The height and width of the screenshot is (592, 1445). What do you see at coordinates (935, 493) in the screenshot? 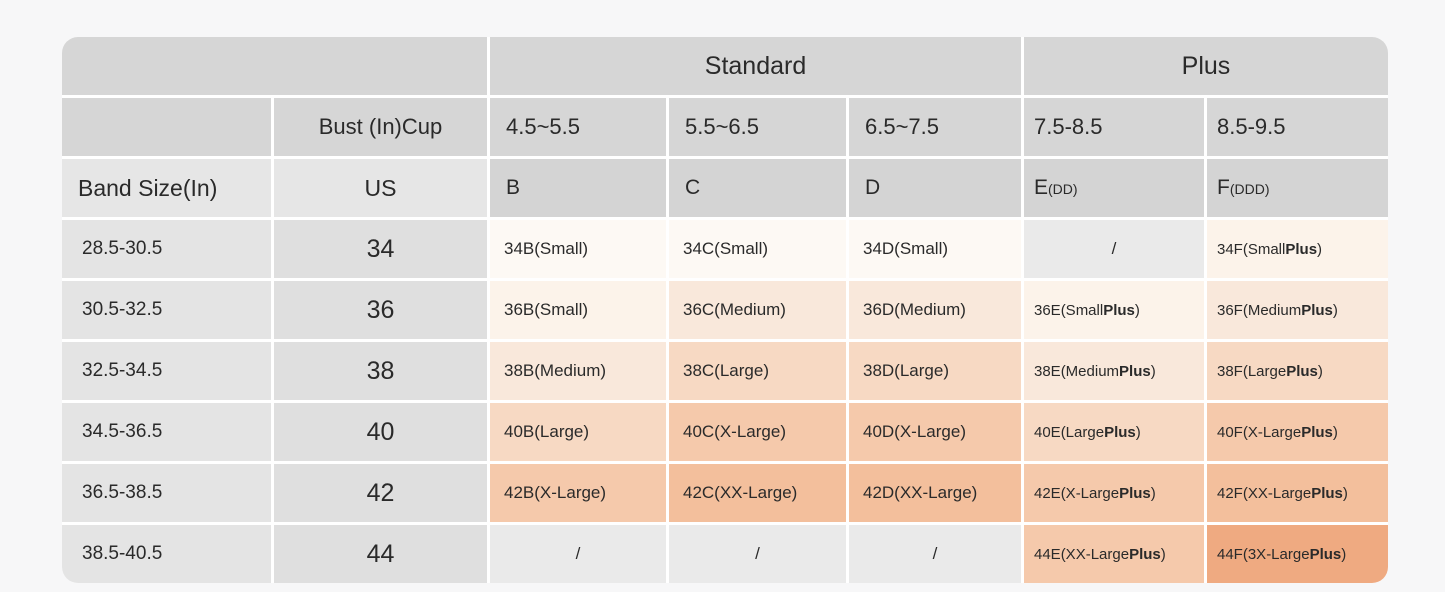
I see `size-cell: 42D(XX-Large)` at bounding box center [935, 493].